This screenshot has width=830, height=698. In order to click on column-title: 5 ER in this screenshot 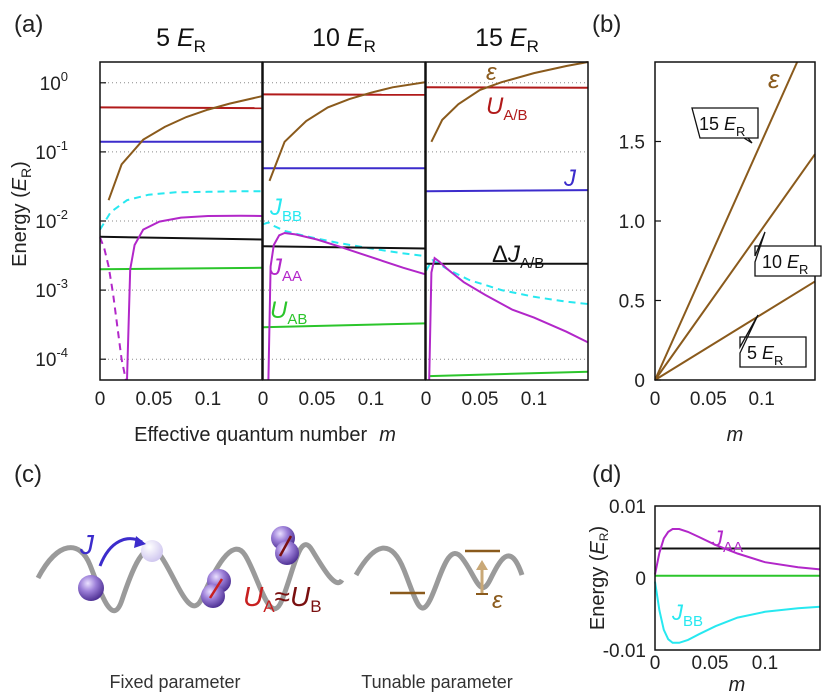, I will do `click(181, 40)`.